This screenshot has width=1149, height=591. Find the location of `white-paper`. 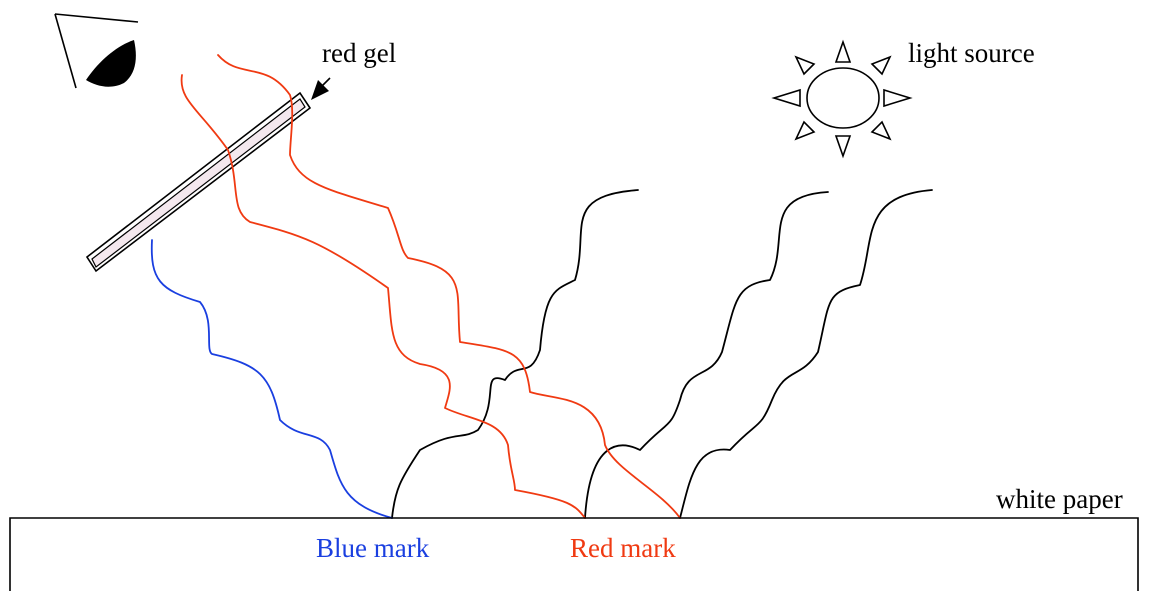

white-paper is located at coordinates (574, 554).